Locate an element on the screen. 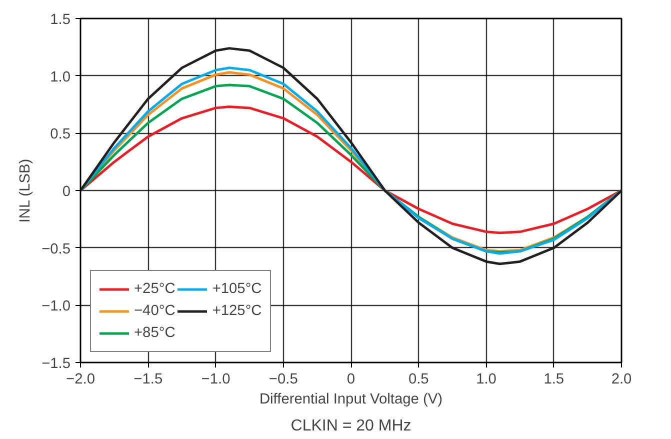  x-tick-label: 1.5 is located at coordinates (554, 380).